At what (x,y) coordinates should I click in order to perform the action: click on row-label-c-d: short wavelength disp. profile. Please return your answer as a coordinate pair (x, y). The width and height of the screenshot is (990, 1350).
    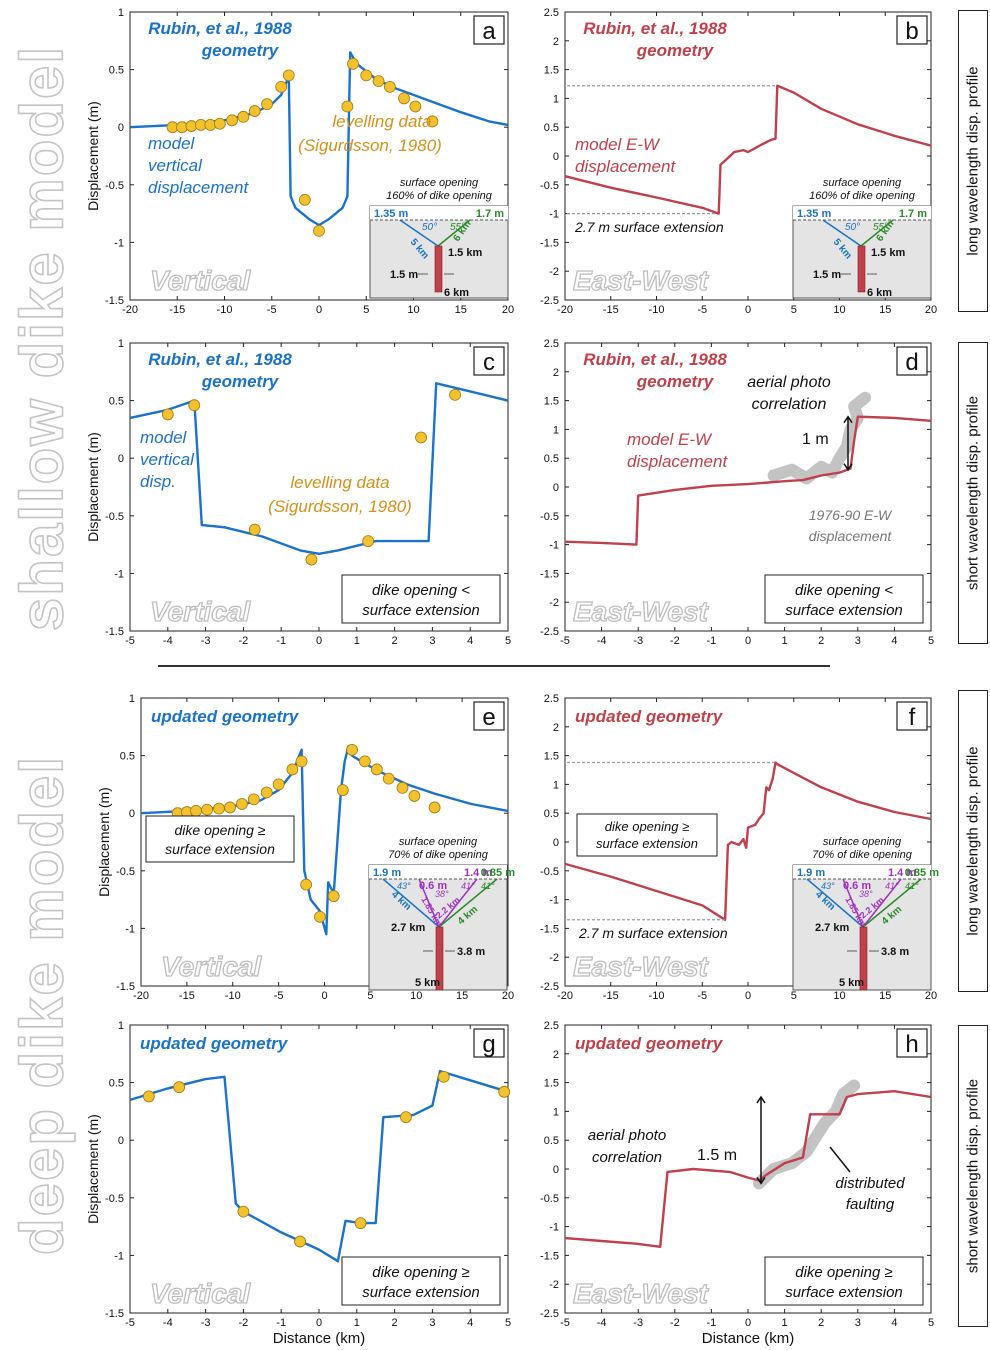
    Looking at the image, I should click on (973, 493).